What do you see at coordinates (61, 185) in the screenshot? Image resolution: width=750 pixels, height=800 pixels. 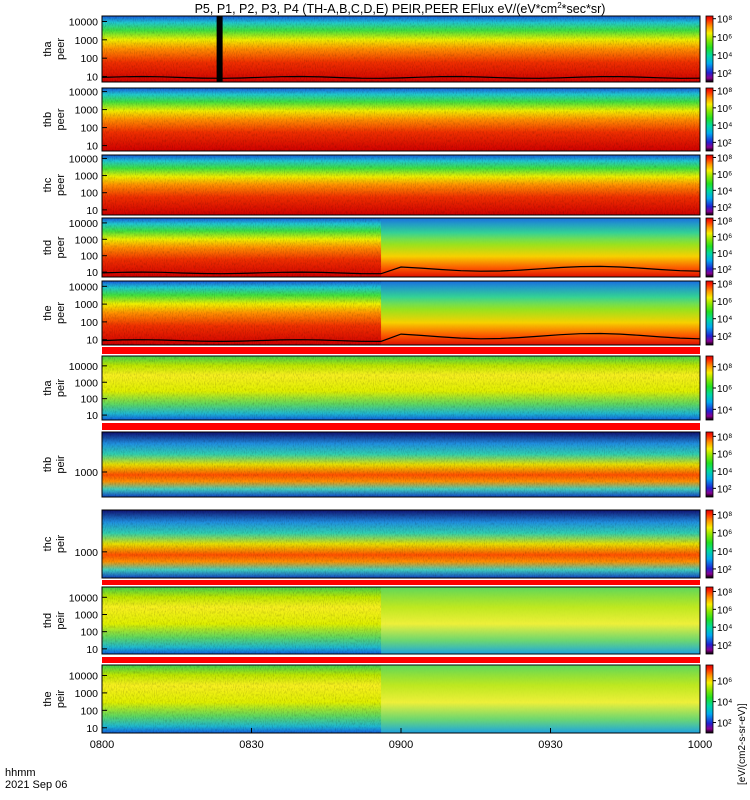 I see `thc-peer-label-instrument: peer` at bounding box center [61, 185].